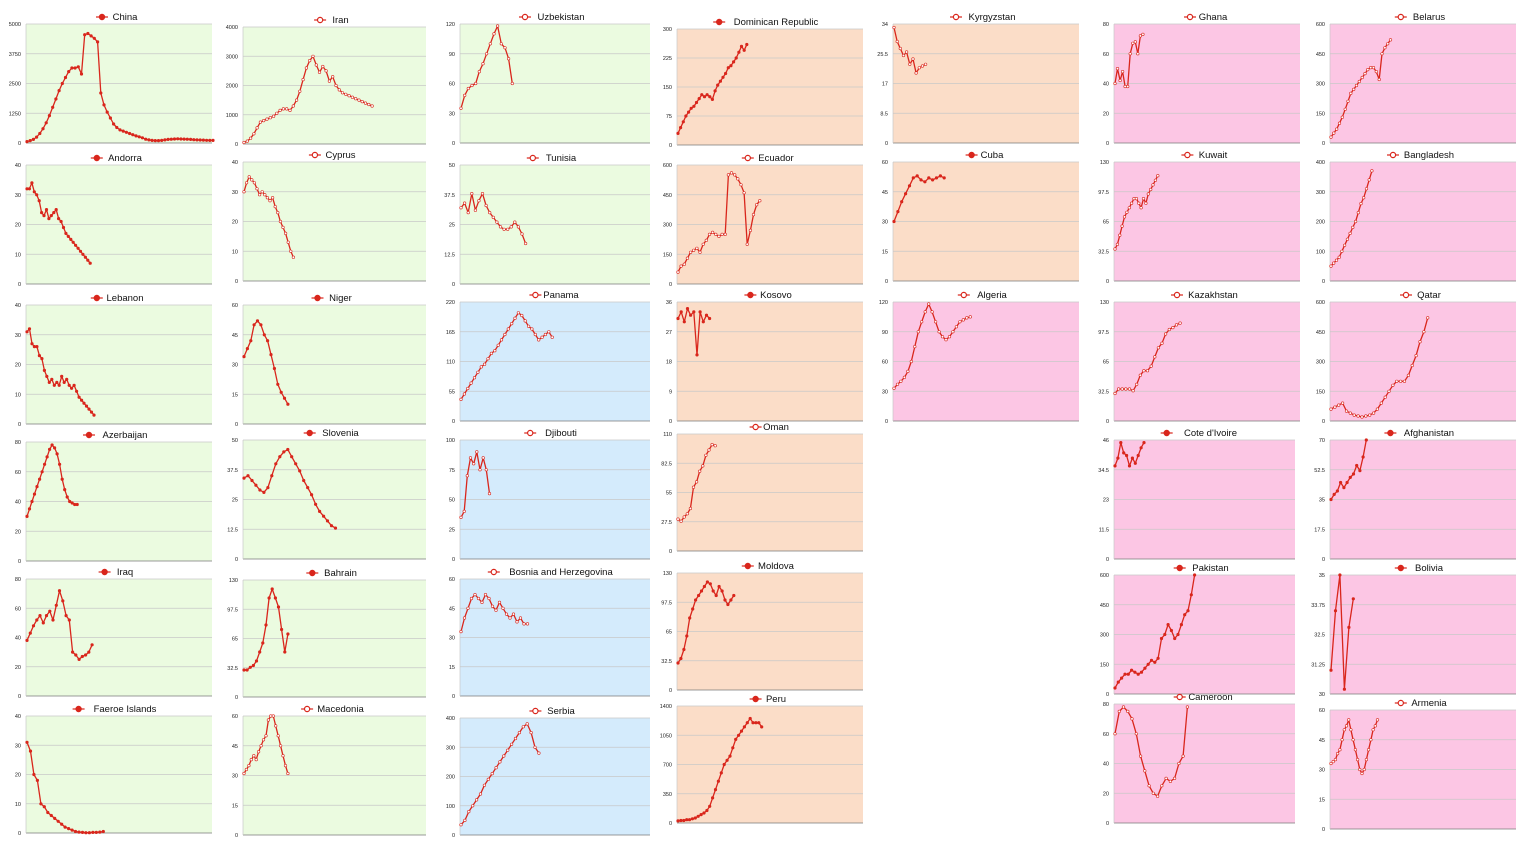 The height and width of the screenshot is (858, 1538). What do you see at coordinates (340, 709) in the screenshot?
I see `chart-title: Macedonia` at bounding box center [340, 709].